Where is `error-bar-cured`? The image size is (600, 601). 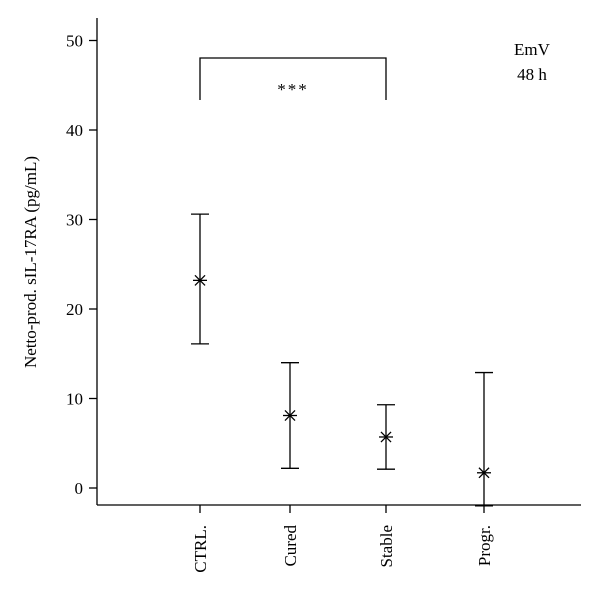 error-bar-cured is located at coordinates (290, 415).